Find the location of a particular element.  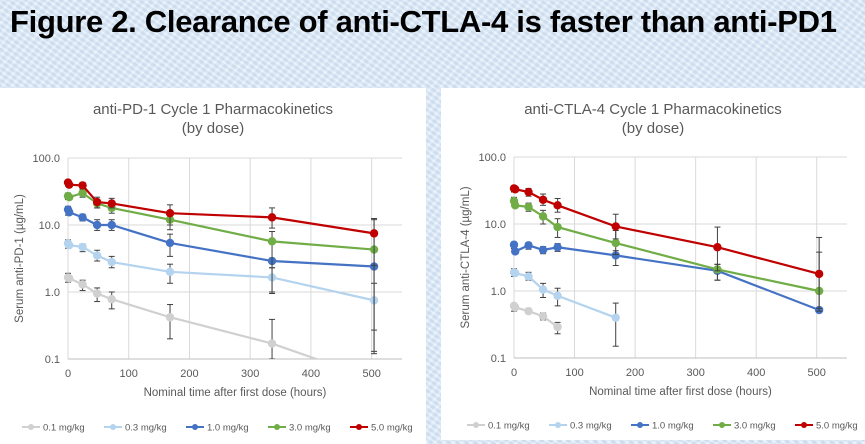

x-tick-label: 200 is located at coordinates (635, 373).